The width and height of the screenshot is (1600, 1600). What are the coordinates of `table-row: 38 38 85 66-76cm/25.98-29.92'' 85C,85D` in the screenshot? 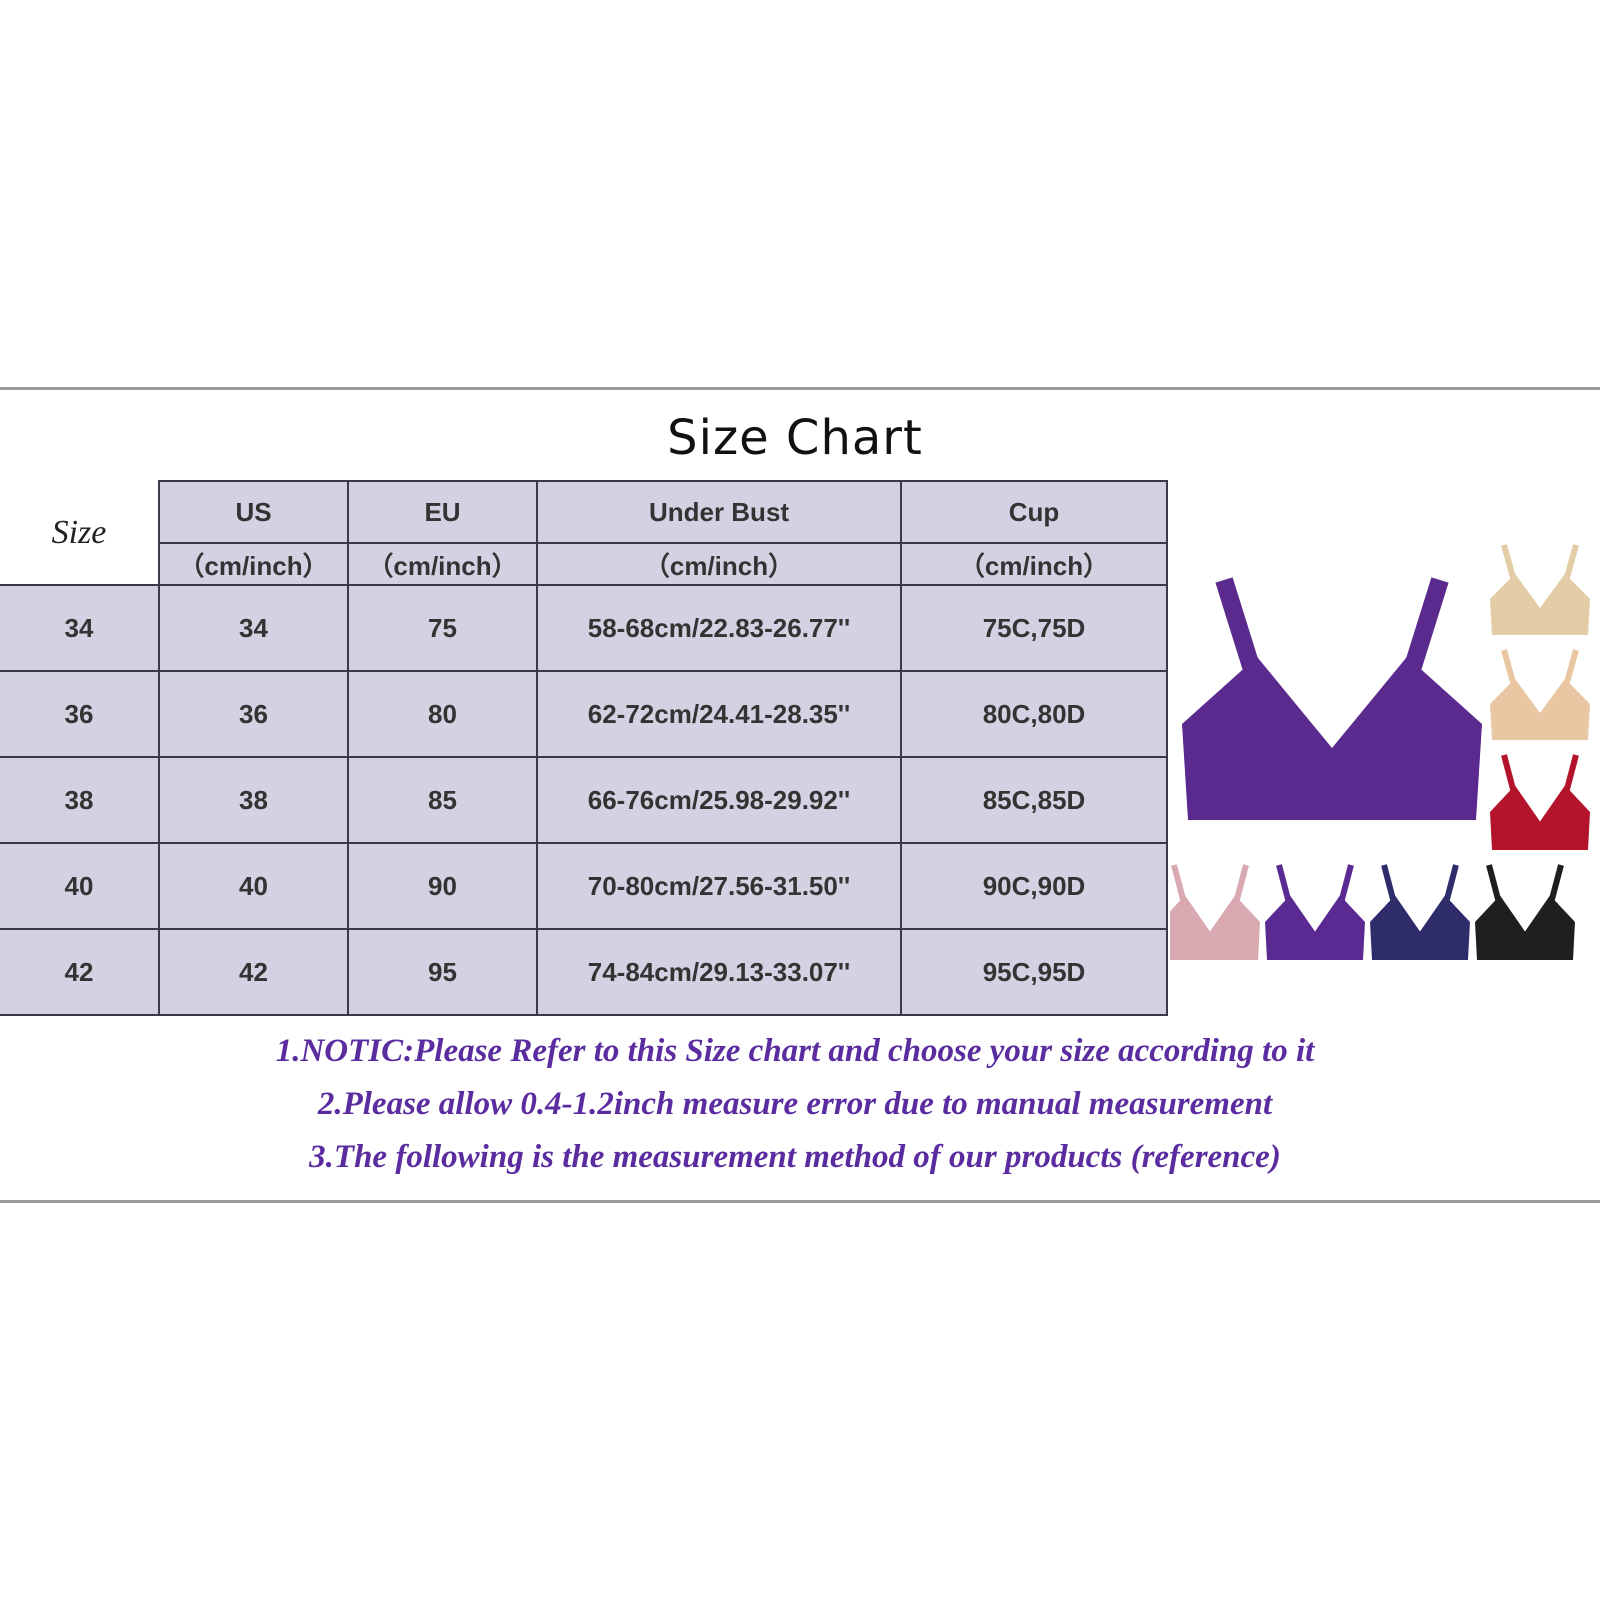 It's located at (584, 800).